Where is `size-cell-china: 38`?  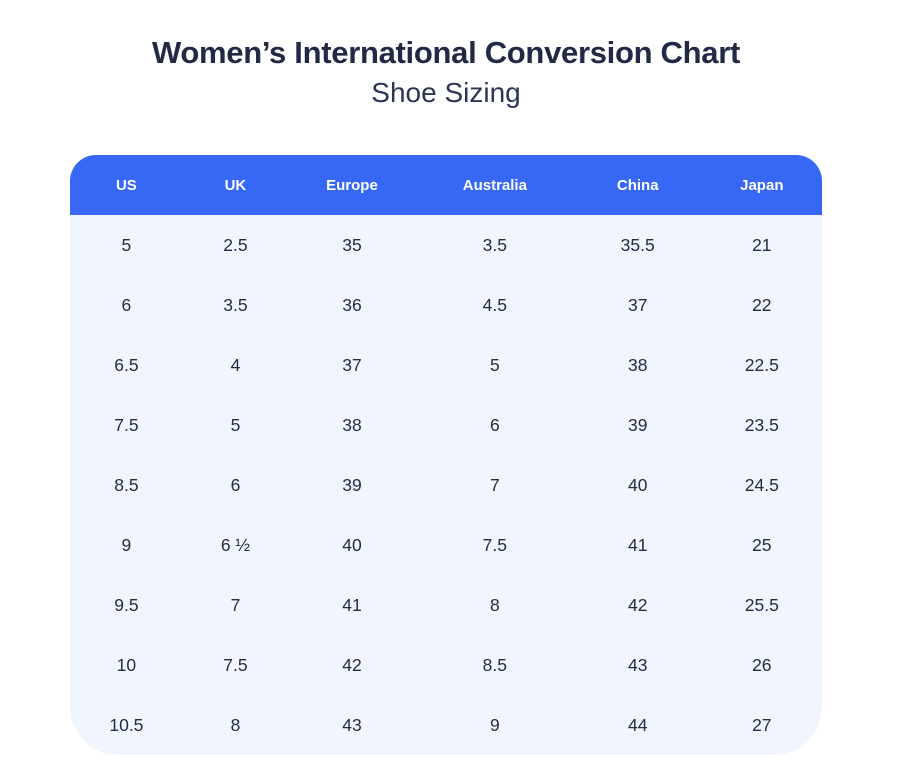 size-cell-china: 38 is located at coordinates (637, 365).